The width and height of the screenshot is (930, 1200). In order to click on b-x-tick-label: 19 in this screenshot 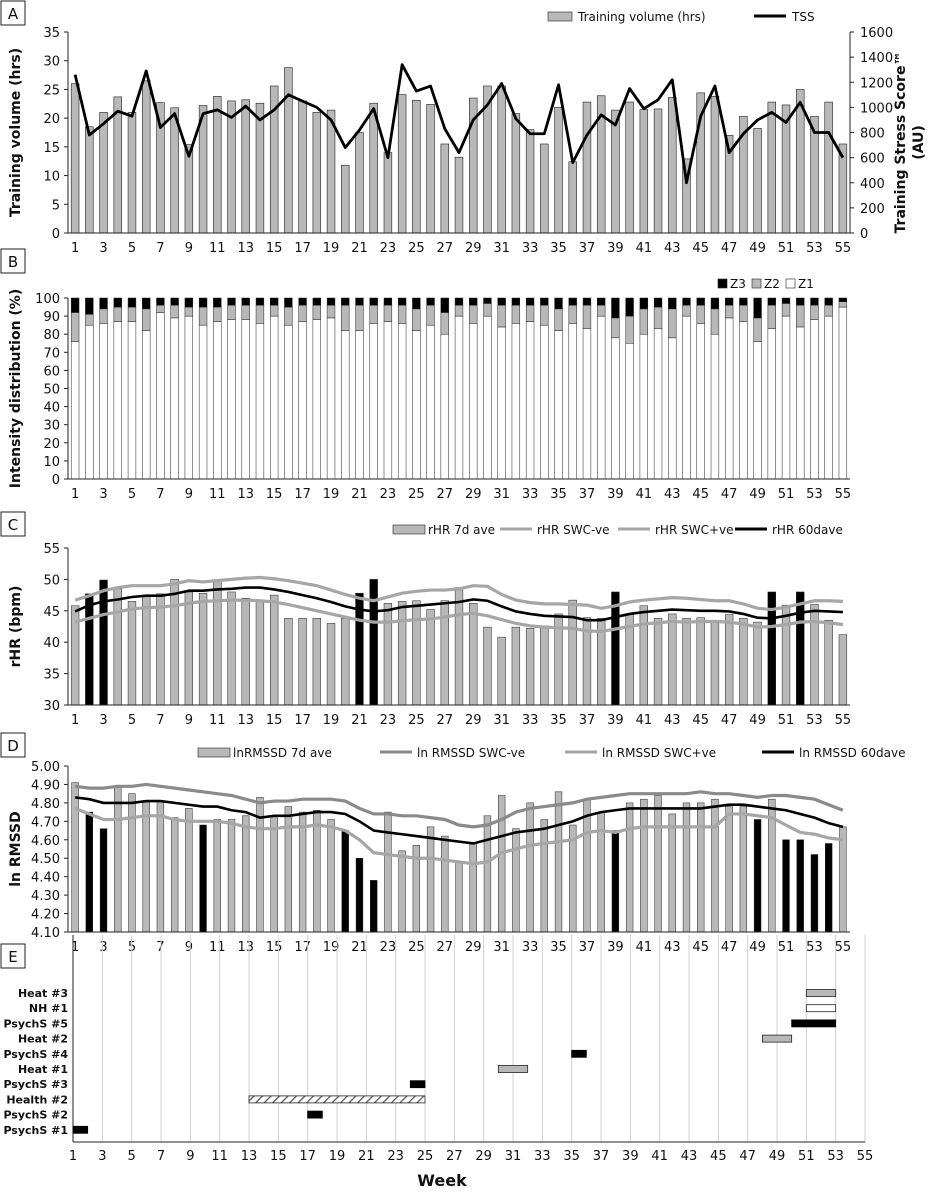, I will do `click(331, 494)`.